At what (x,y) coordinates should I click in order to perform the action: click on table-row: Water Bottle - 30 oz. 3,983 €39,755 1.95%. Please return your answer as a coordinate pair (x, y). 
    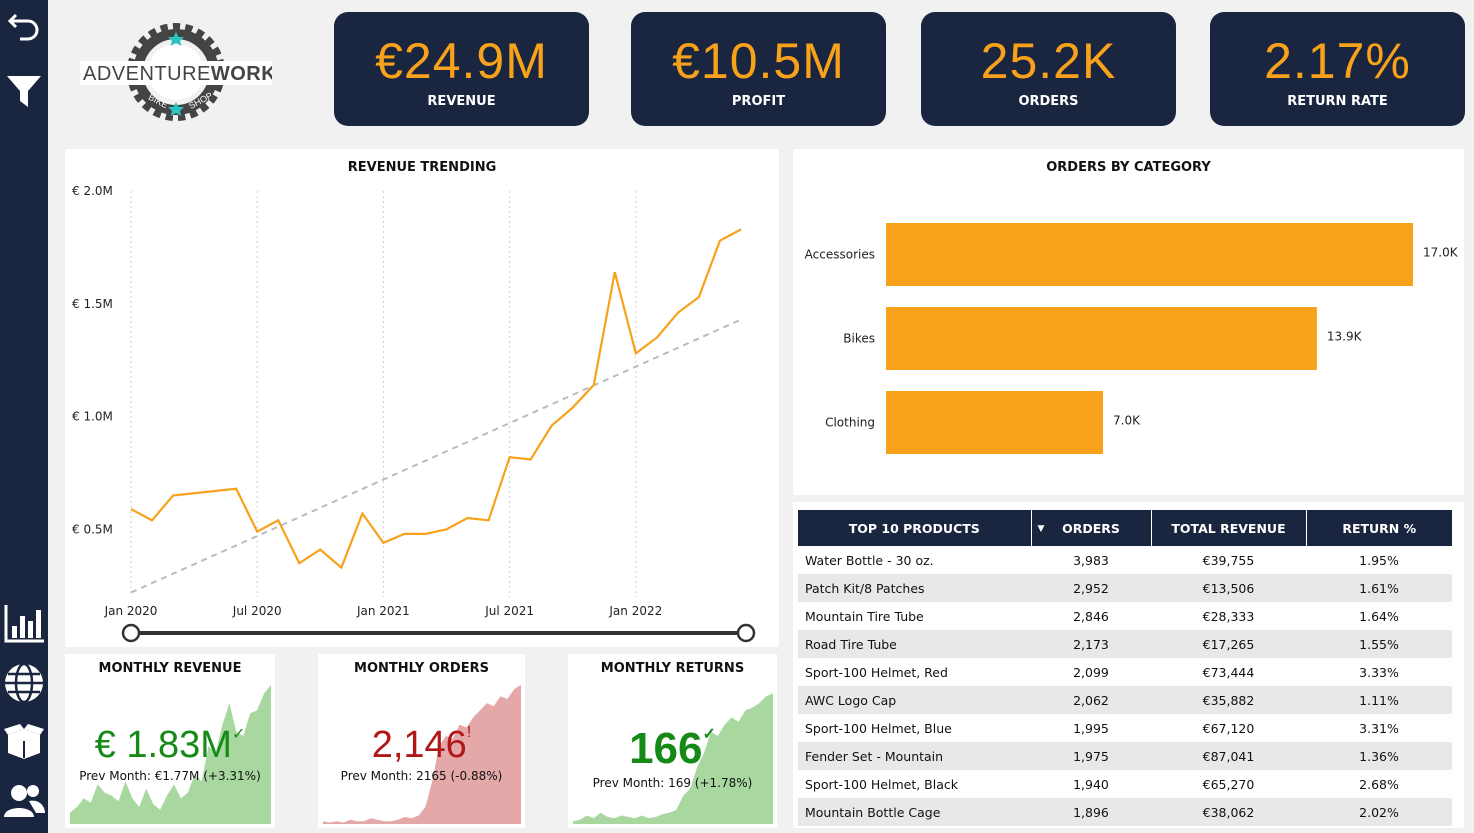
    Looking at the image, I should click on (1125, 560).